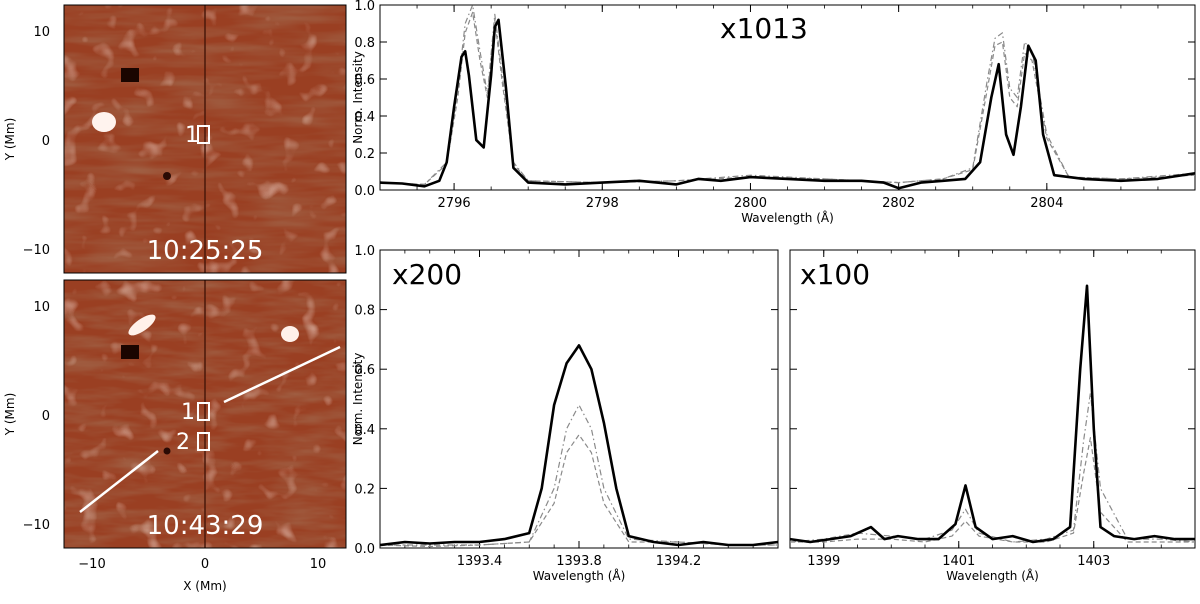 The height and width of the screenshot is (604, 1200). I want to click on roi-label-2: 2, so click(183, 442).